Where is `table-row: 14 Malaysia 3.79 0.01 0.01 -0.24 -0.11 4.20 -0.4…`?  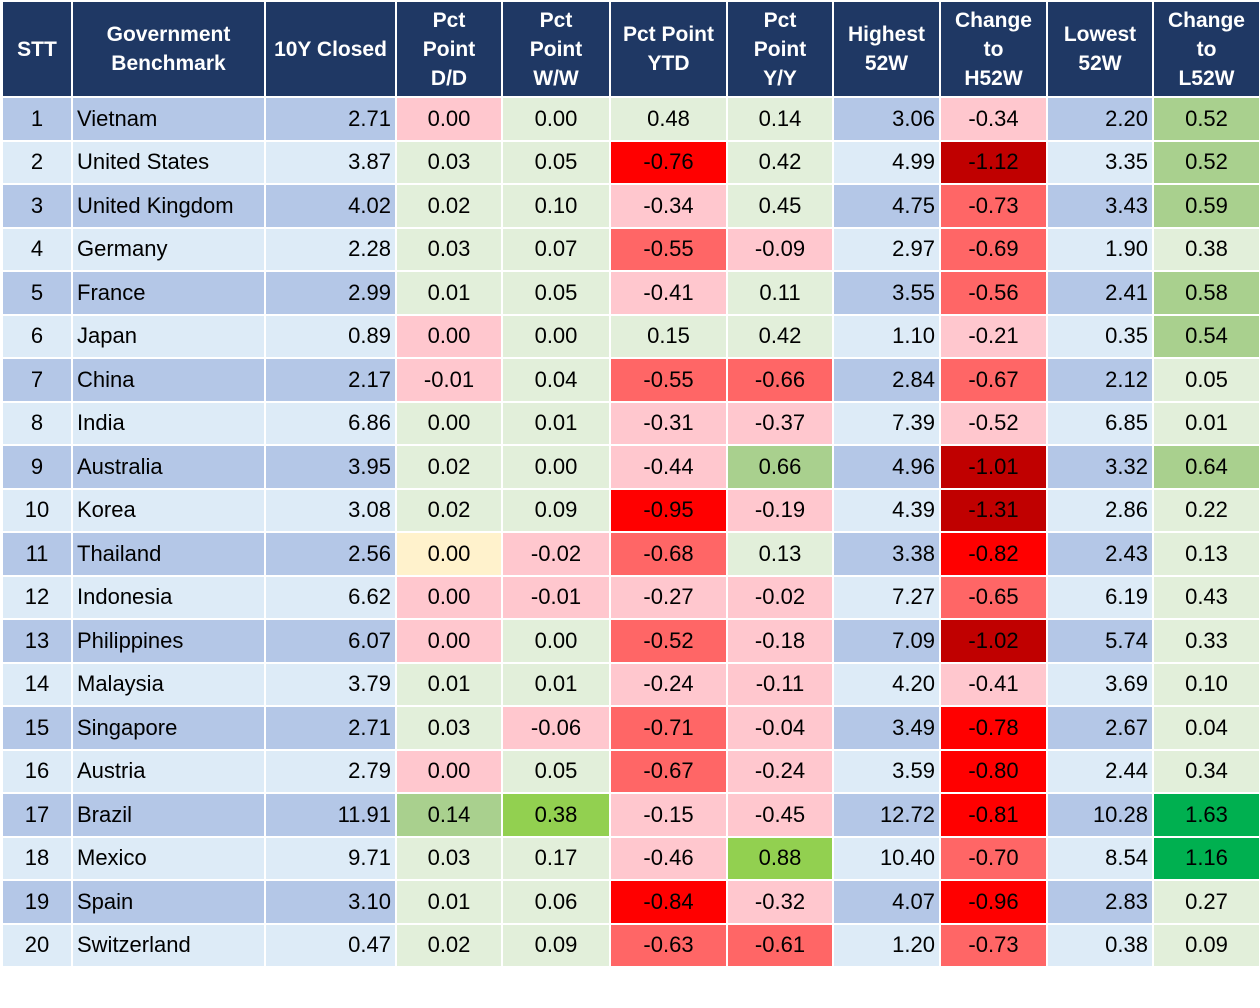 table-row: 14 Malaysia 3.79 0.01 0.01 -0.24 -0.11 4.20 -0.4… is located at coordinates (630, 684).